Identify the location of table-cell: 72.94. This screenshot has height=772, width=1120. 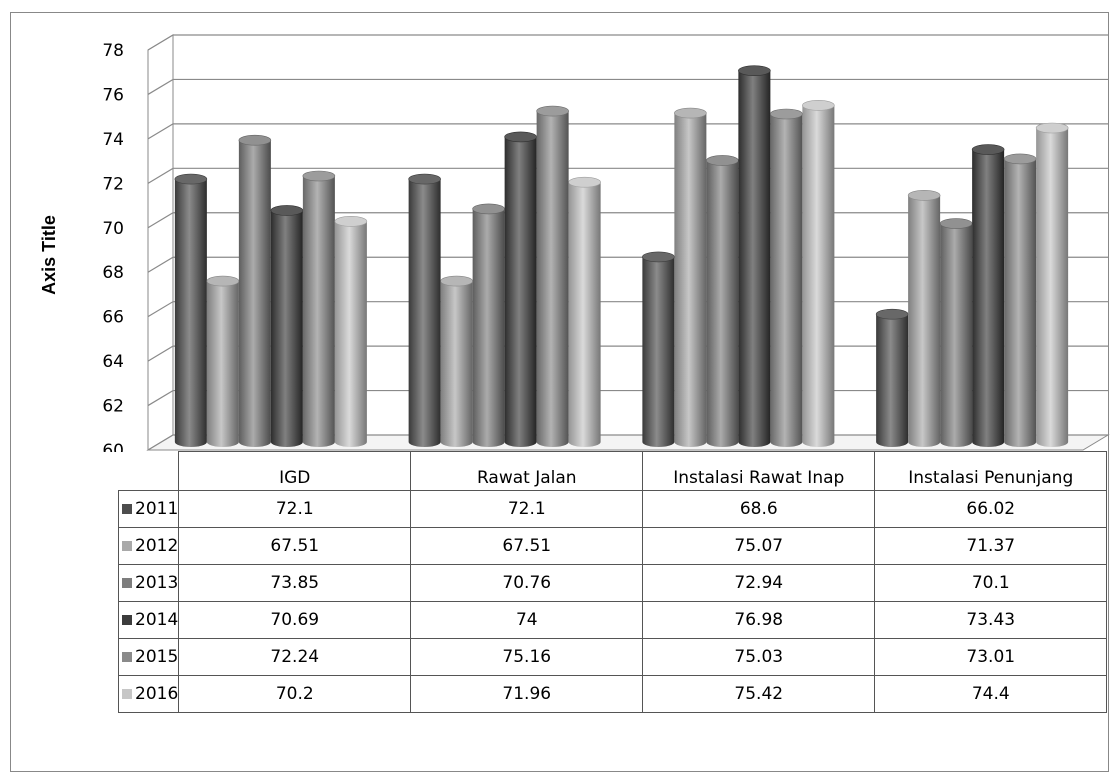
(759, 583).